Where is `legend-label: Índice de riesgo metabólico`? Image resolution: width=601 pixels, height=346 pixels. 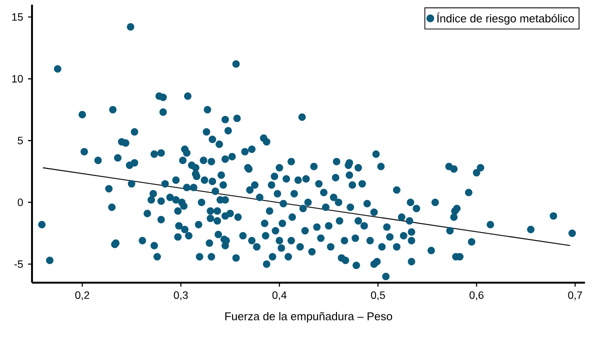 legend-label: Índice de riesgo metabólico is located at coordinates (505, 18).